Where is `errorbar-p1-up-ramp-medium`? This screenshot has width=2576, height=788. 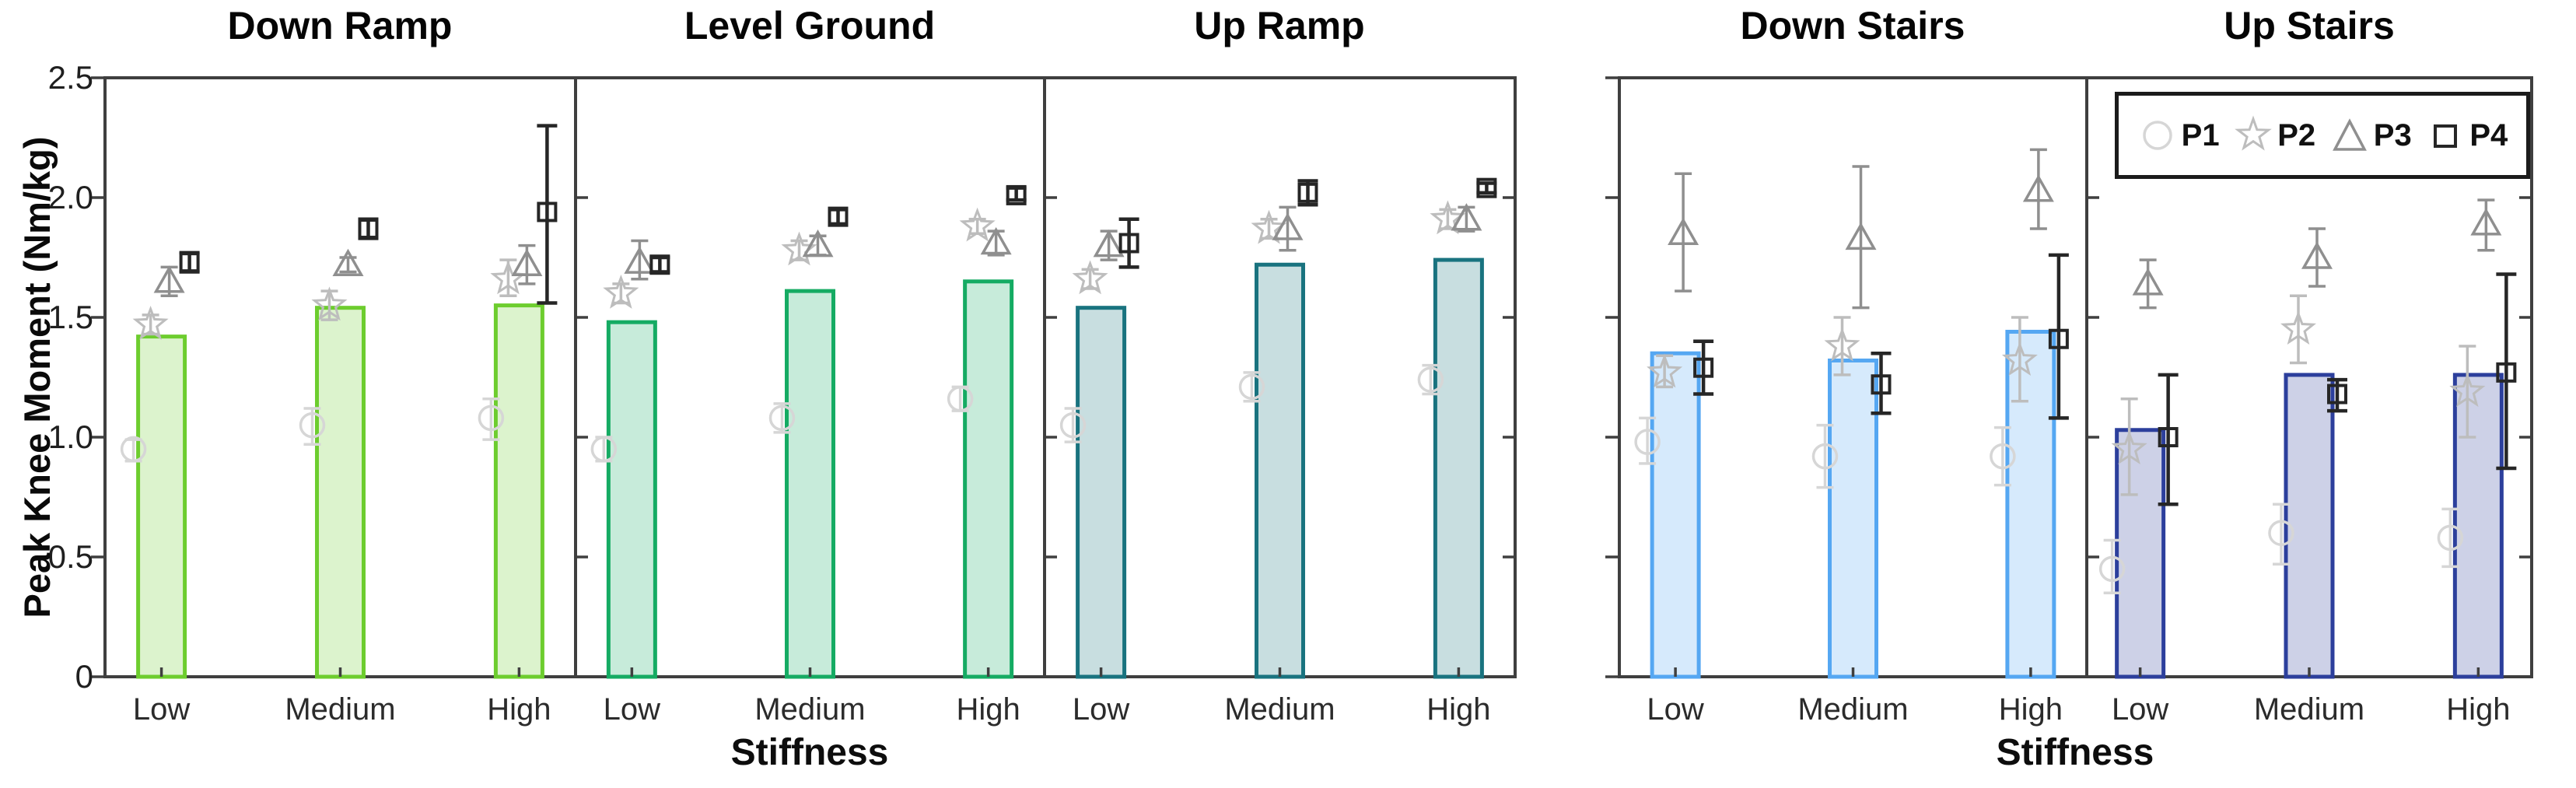
errorbar-p1-up-ramp-medium is located at coordinates (1252, 387).